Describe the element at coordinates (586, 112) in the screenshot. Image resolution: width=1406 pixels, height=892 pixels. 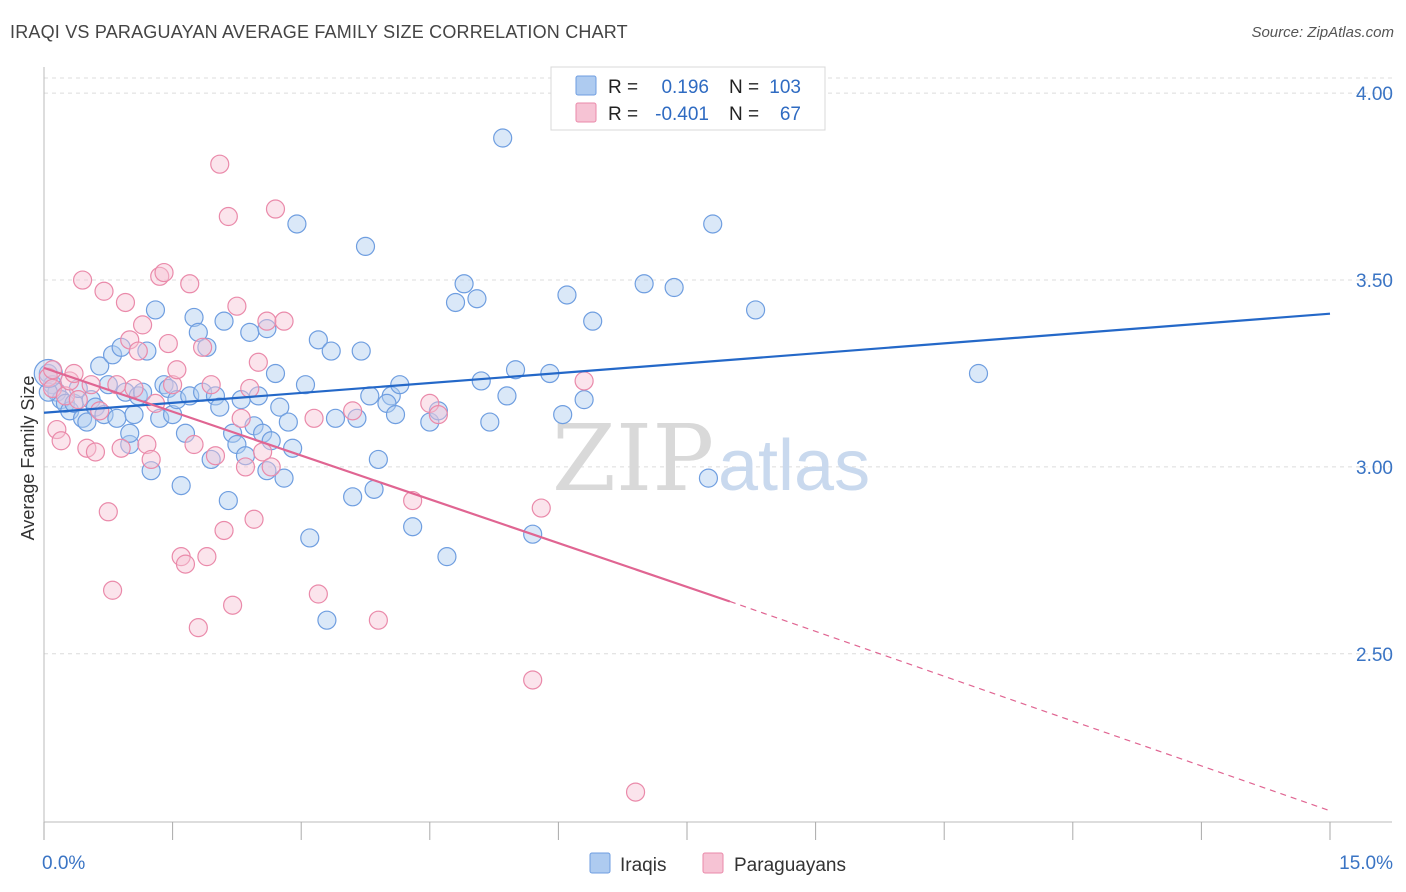
I see `legend-swatch-paraguayans` at that location.